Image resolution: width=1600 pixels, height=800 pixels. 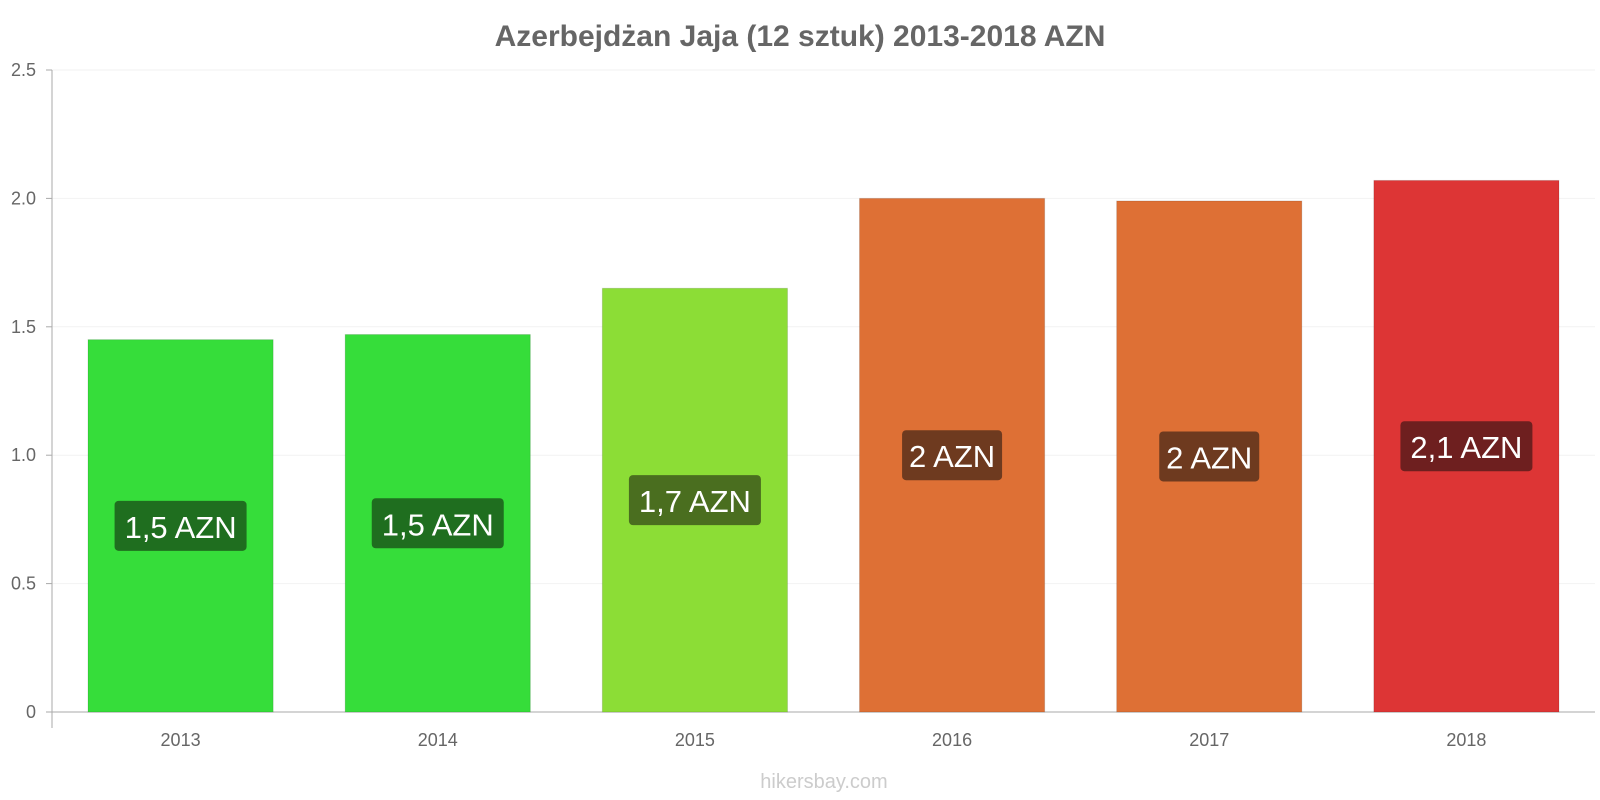 I want to click on x-axis-ticks: 2013 2014 2015 2016 2017 2018, so click(x=824, y=740).